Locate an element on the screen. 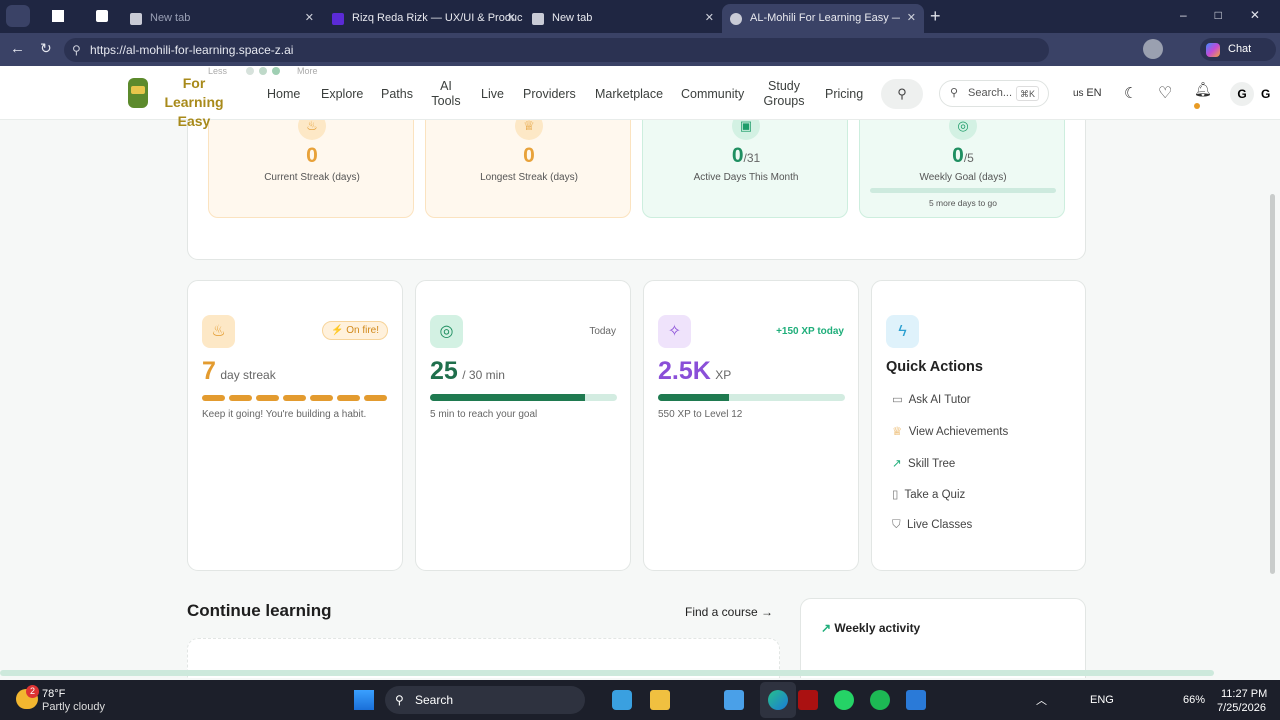  stat-label: Current Streak (days) is located at coordinates (312, 177).